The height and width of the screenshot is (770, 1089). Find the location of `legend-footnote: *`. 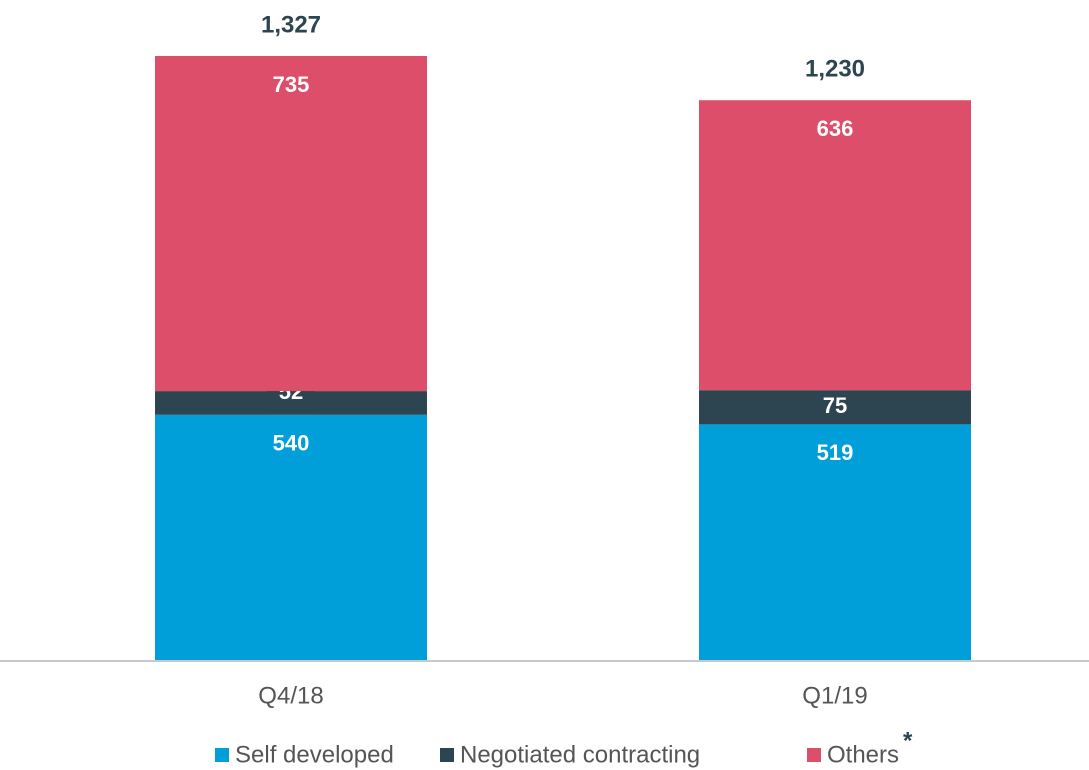

legend-footnote: * is located at coordinates (908, 740).